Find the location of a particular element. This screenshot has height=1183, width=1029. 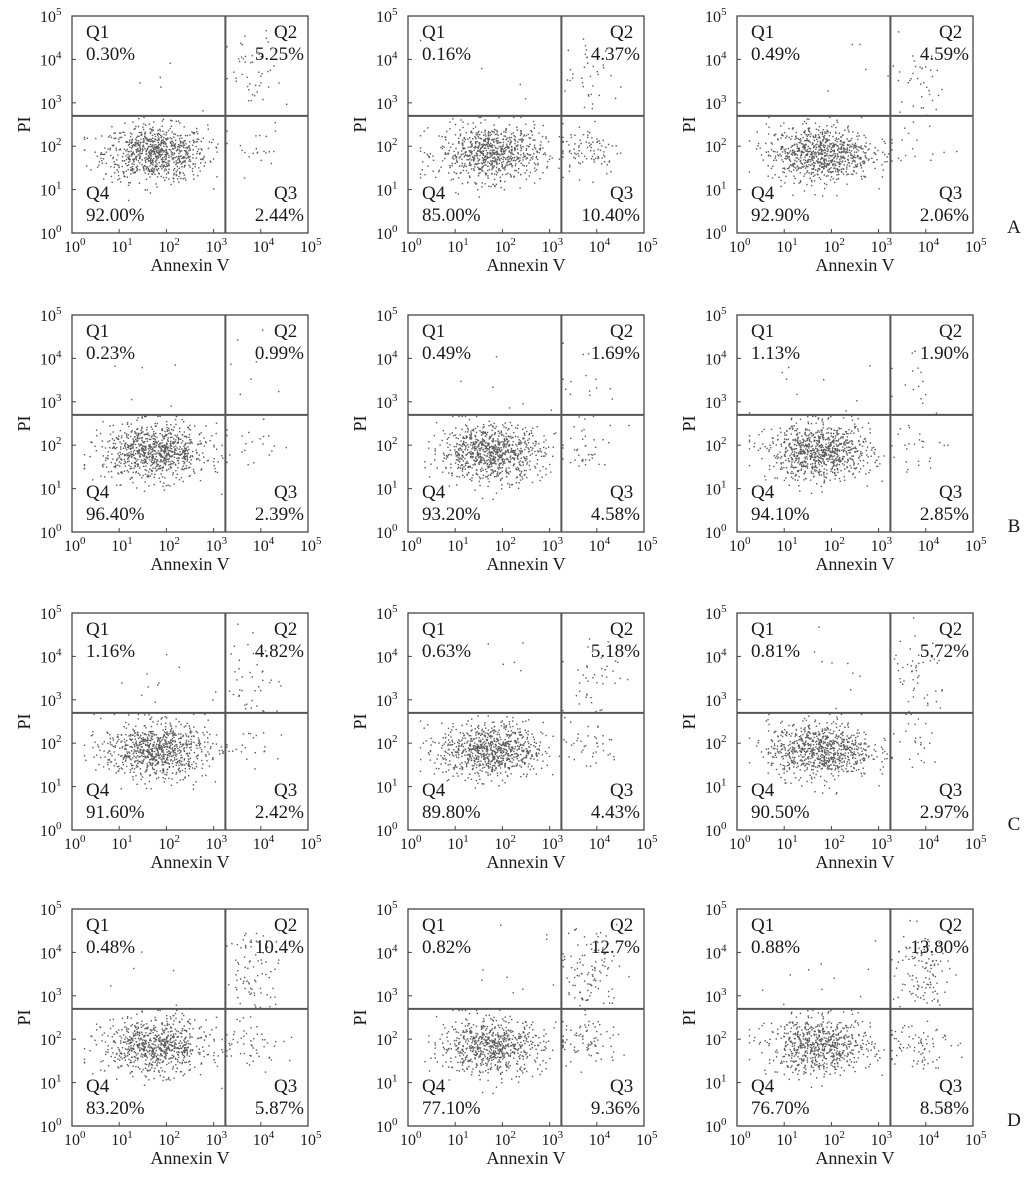

q1-percent: 0.23% is located at coordinates (110, 353).